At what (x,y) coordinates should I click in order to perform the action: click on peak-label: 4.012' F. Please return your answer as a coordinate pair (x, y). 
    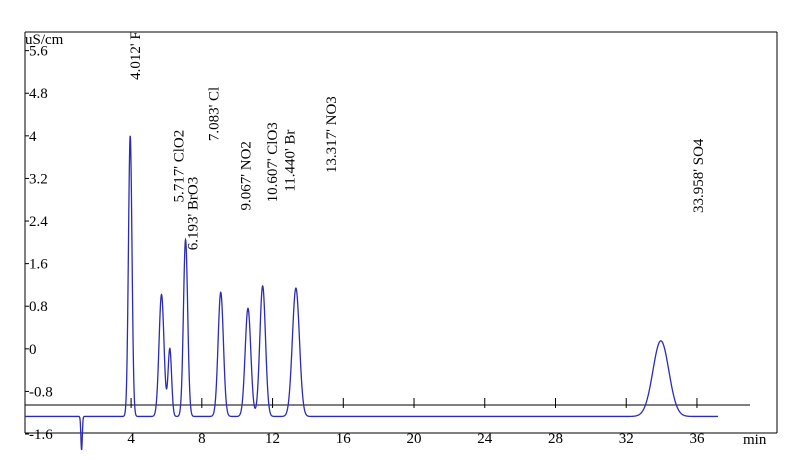
    Looking at the image, I should click on (136, 55).